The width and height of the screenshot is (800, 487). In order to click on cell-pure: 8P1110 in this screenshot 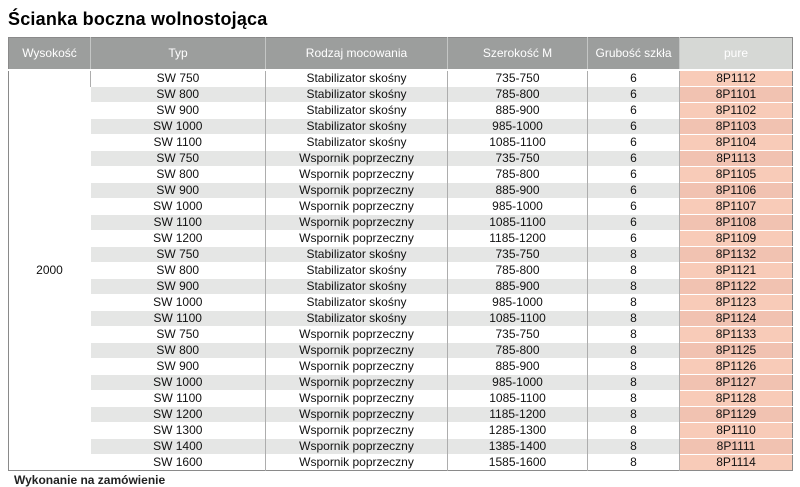, I will do `click(736, 429)`.